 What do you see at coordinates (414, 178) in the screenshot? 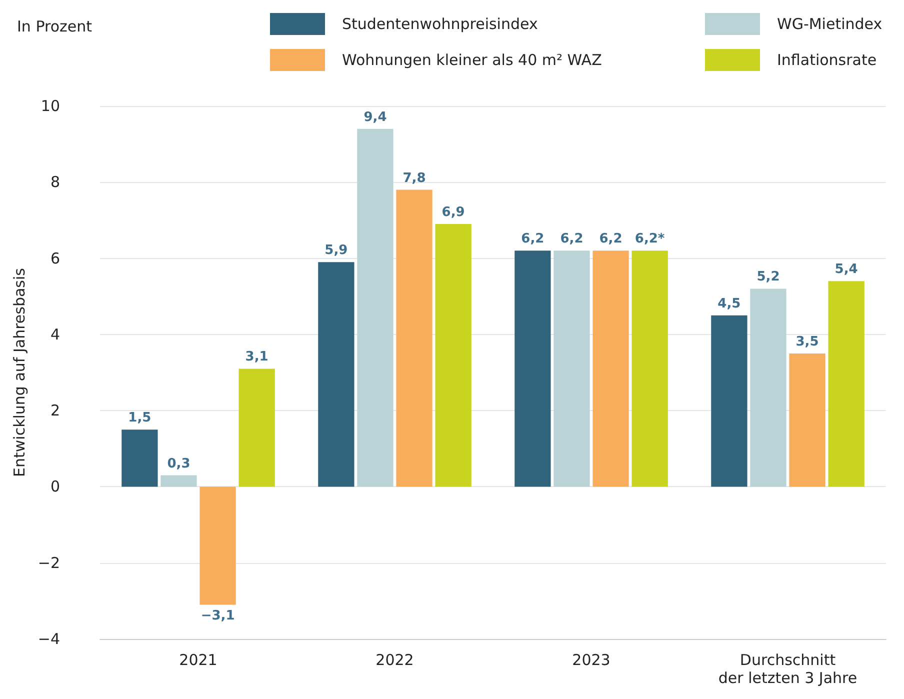
I see `data-label: 7,8` at bounding box center [414, 178].